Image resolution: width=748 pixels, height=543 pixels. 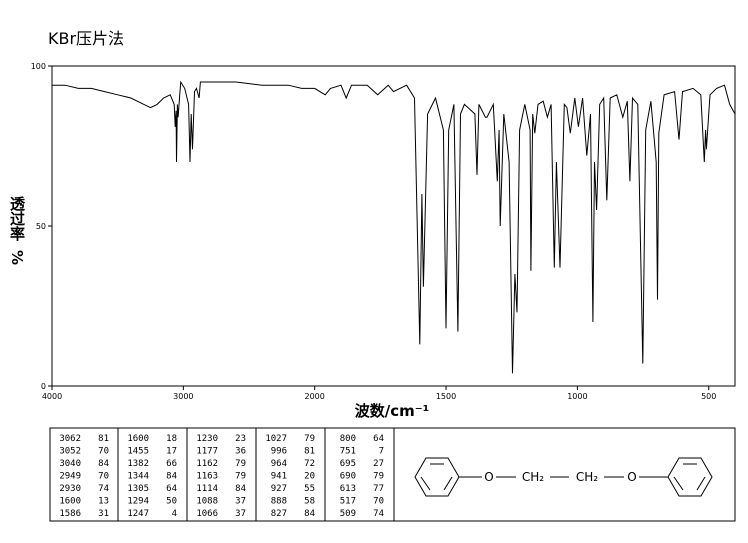 What do you see at coordinates (207, 452) in the screenshot?
I see `table-wavenumber: 1177` at bounding box center [207, 452].